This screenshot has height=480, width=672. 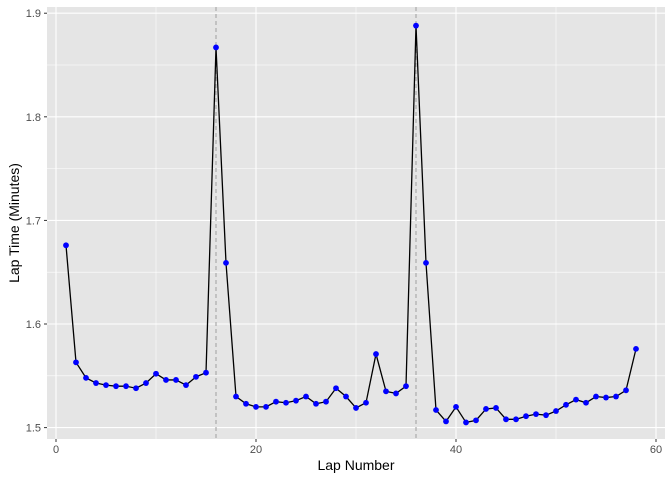 What do you see at coordinates (656, 450) in the screenshot?
I see `x-tick-label: 60` at bounding box center [656, 450].